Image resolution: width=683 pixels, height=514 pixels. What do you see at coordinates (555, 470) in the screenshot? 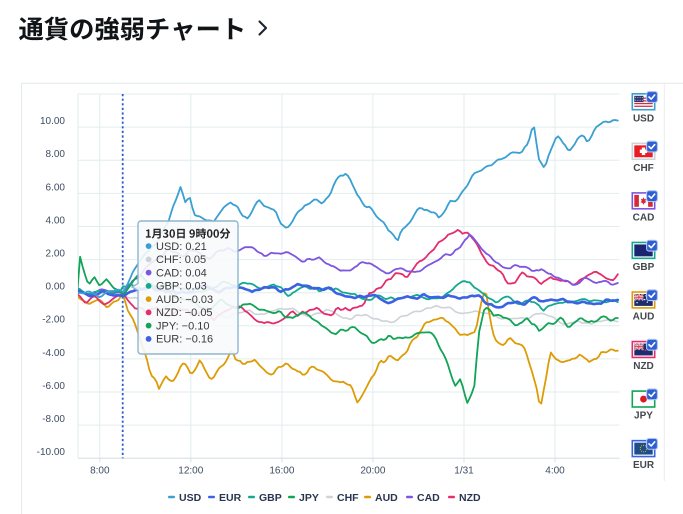
I see `svg-text: 4:00` at bounding box center [555, 470].